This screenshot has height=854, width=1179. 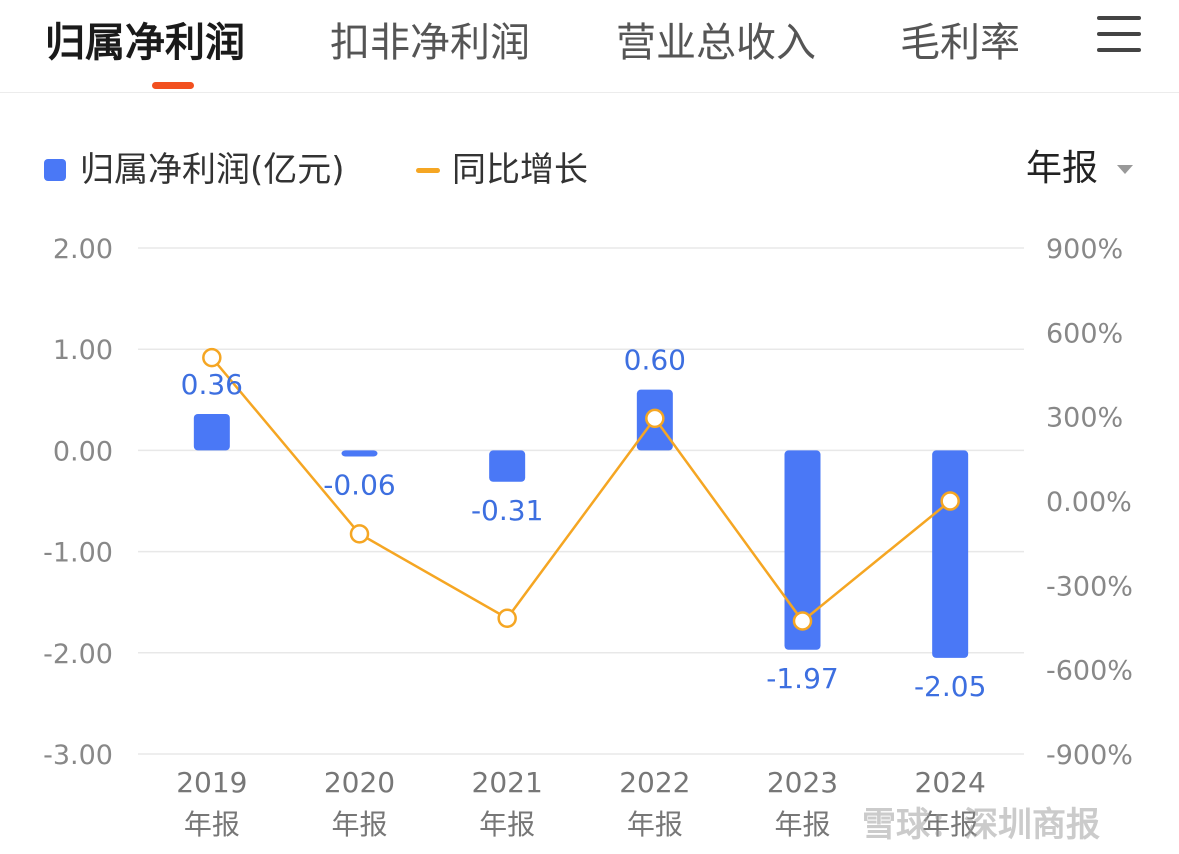 What do you see at coordinates (212, 170) in the screenshot?
I see `legend-label: 归属净利润(亿元)` at bounding box center [212, 170].